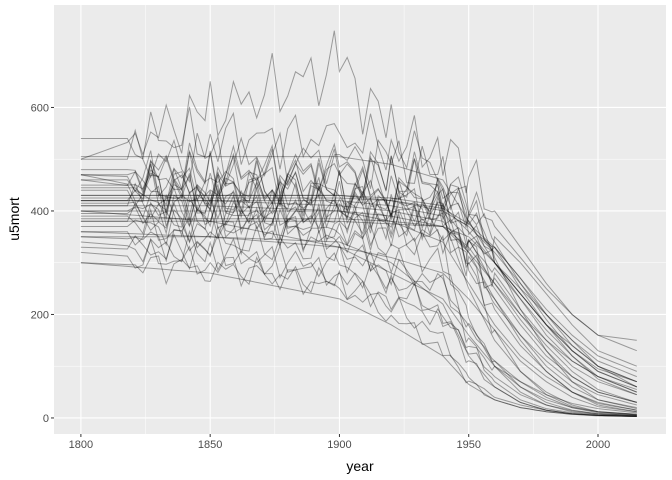 This screenshot has height=480, width=672. I want to click on x-tick-label: 1850, so click(210, 445).